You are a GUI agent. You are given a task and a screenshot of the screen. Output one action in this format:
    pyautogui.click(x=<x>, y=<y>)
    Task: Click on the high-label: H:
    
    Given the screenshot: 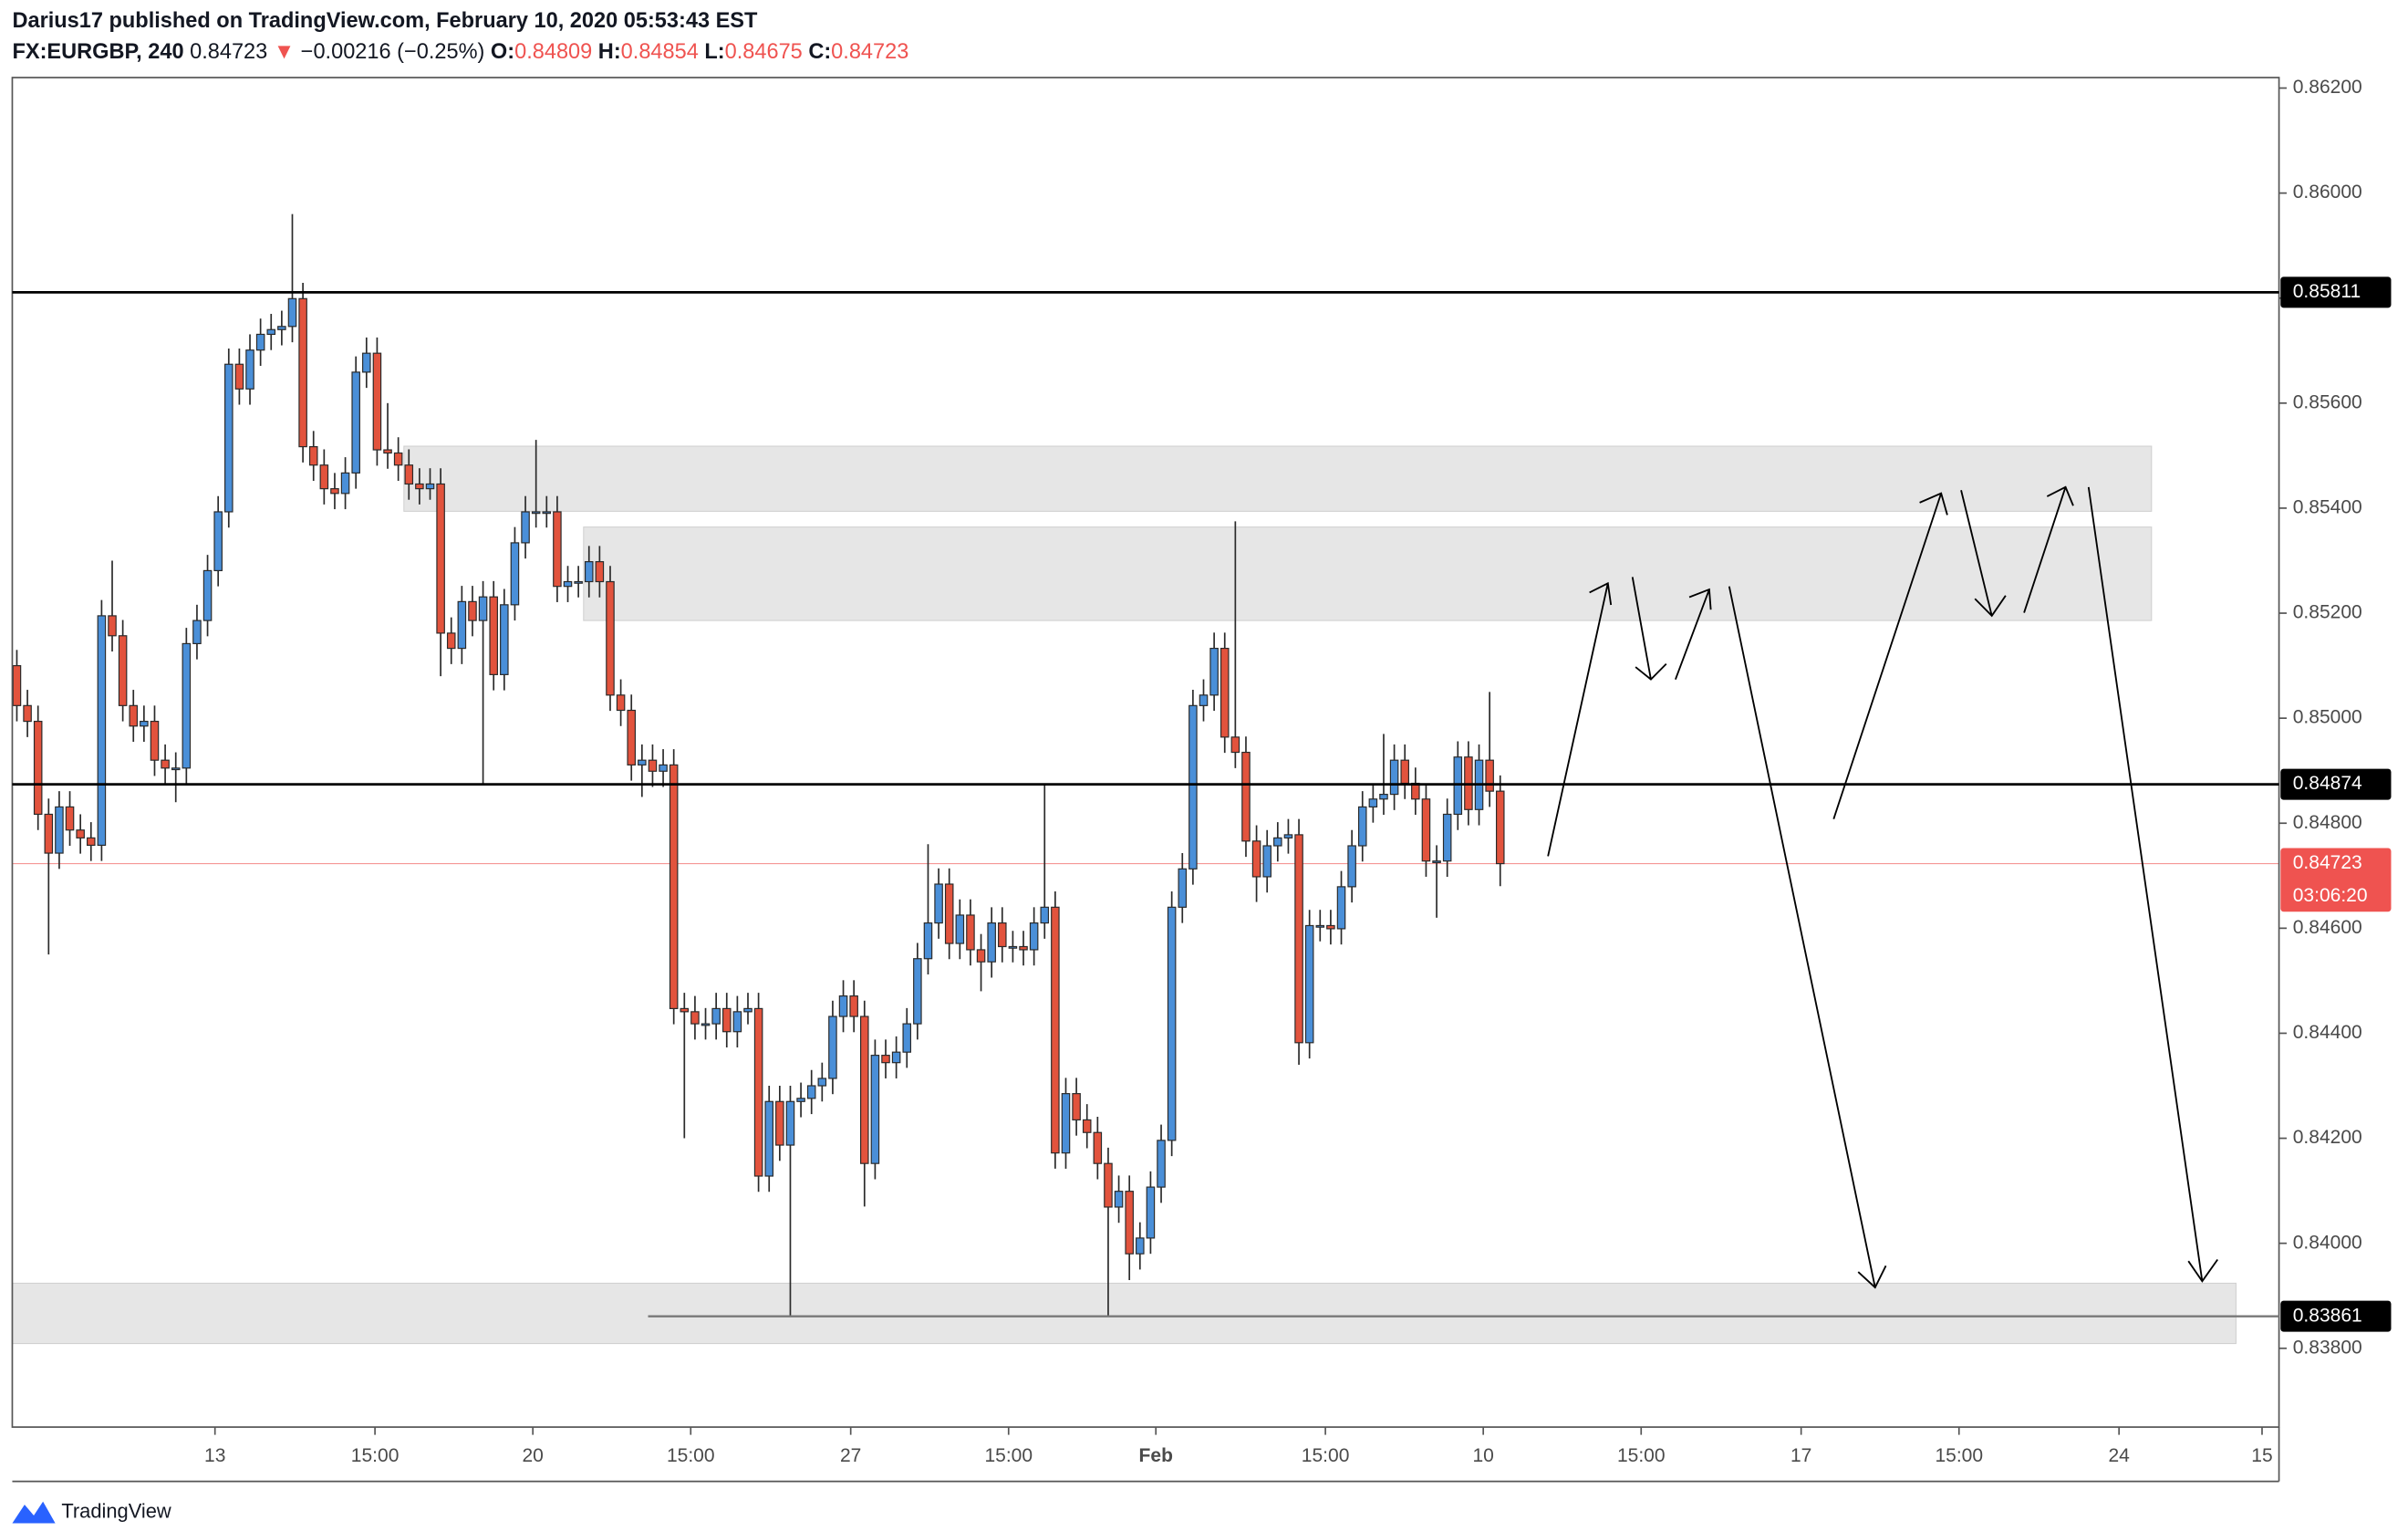 What is the action you would take?
    pyautogui.click(x=609, y=52)
    